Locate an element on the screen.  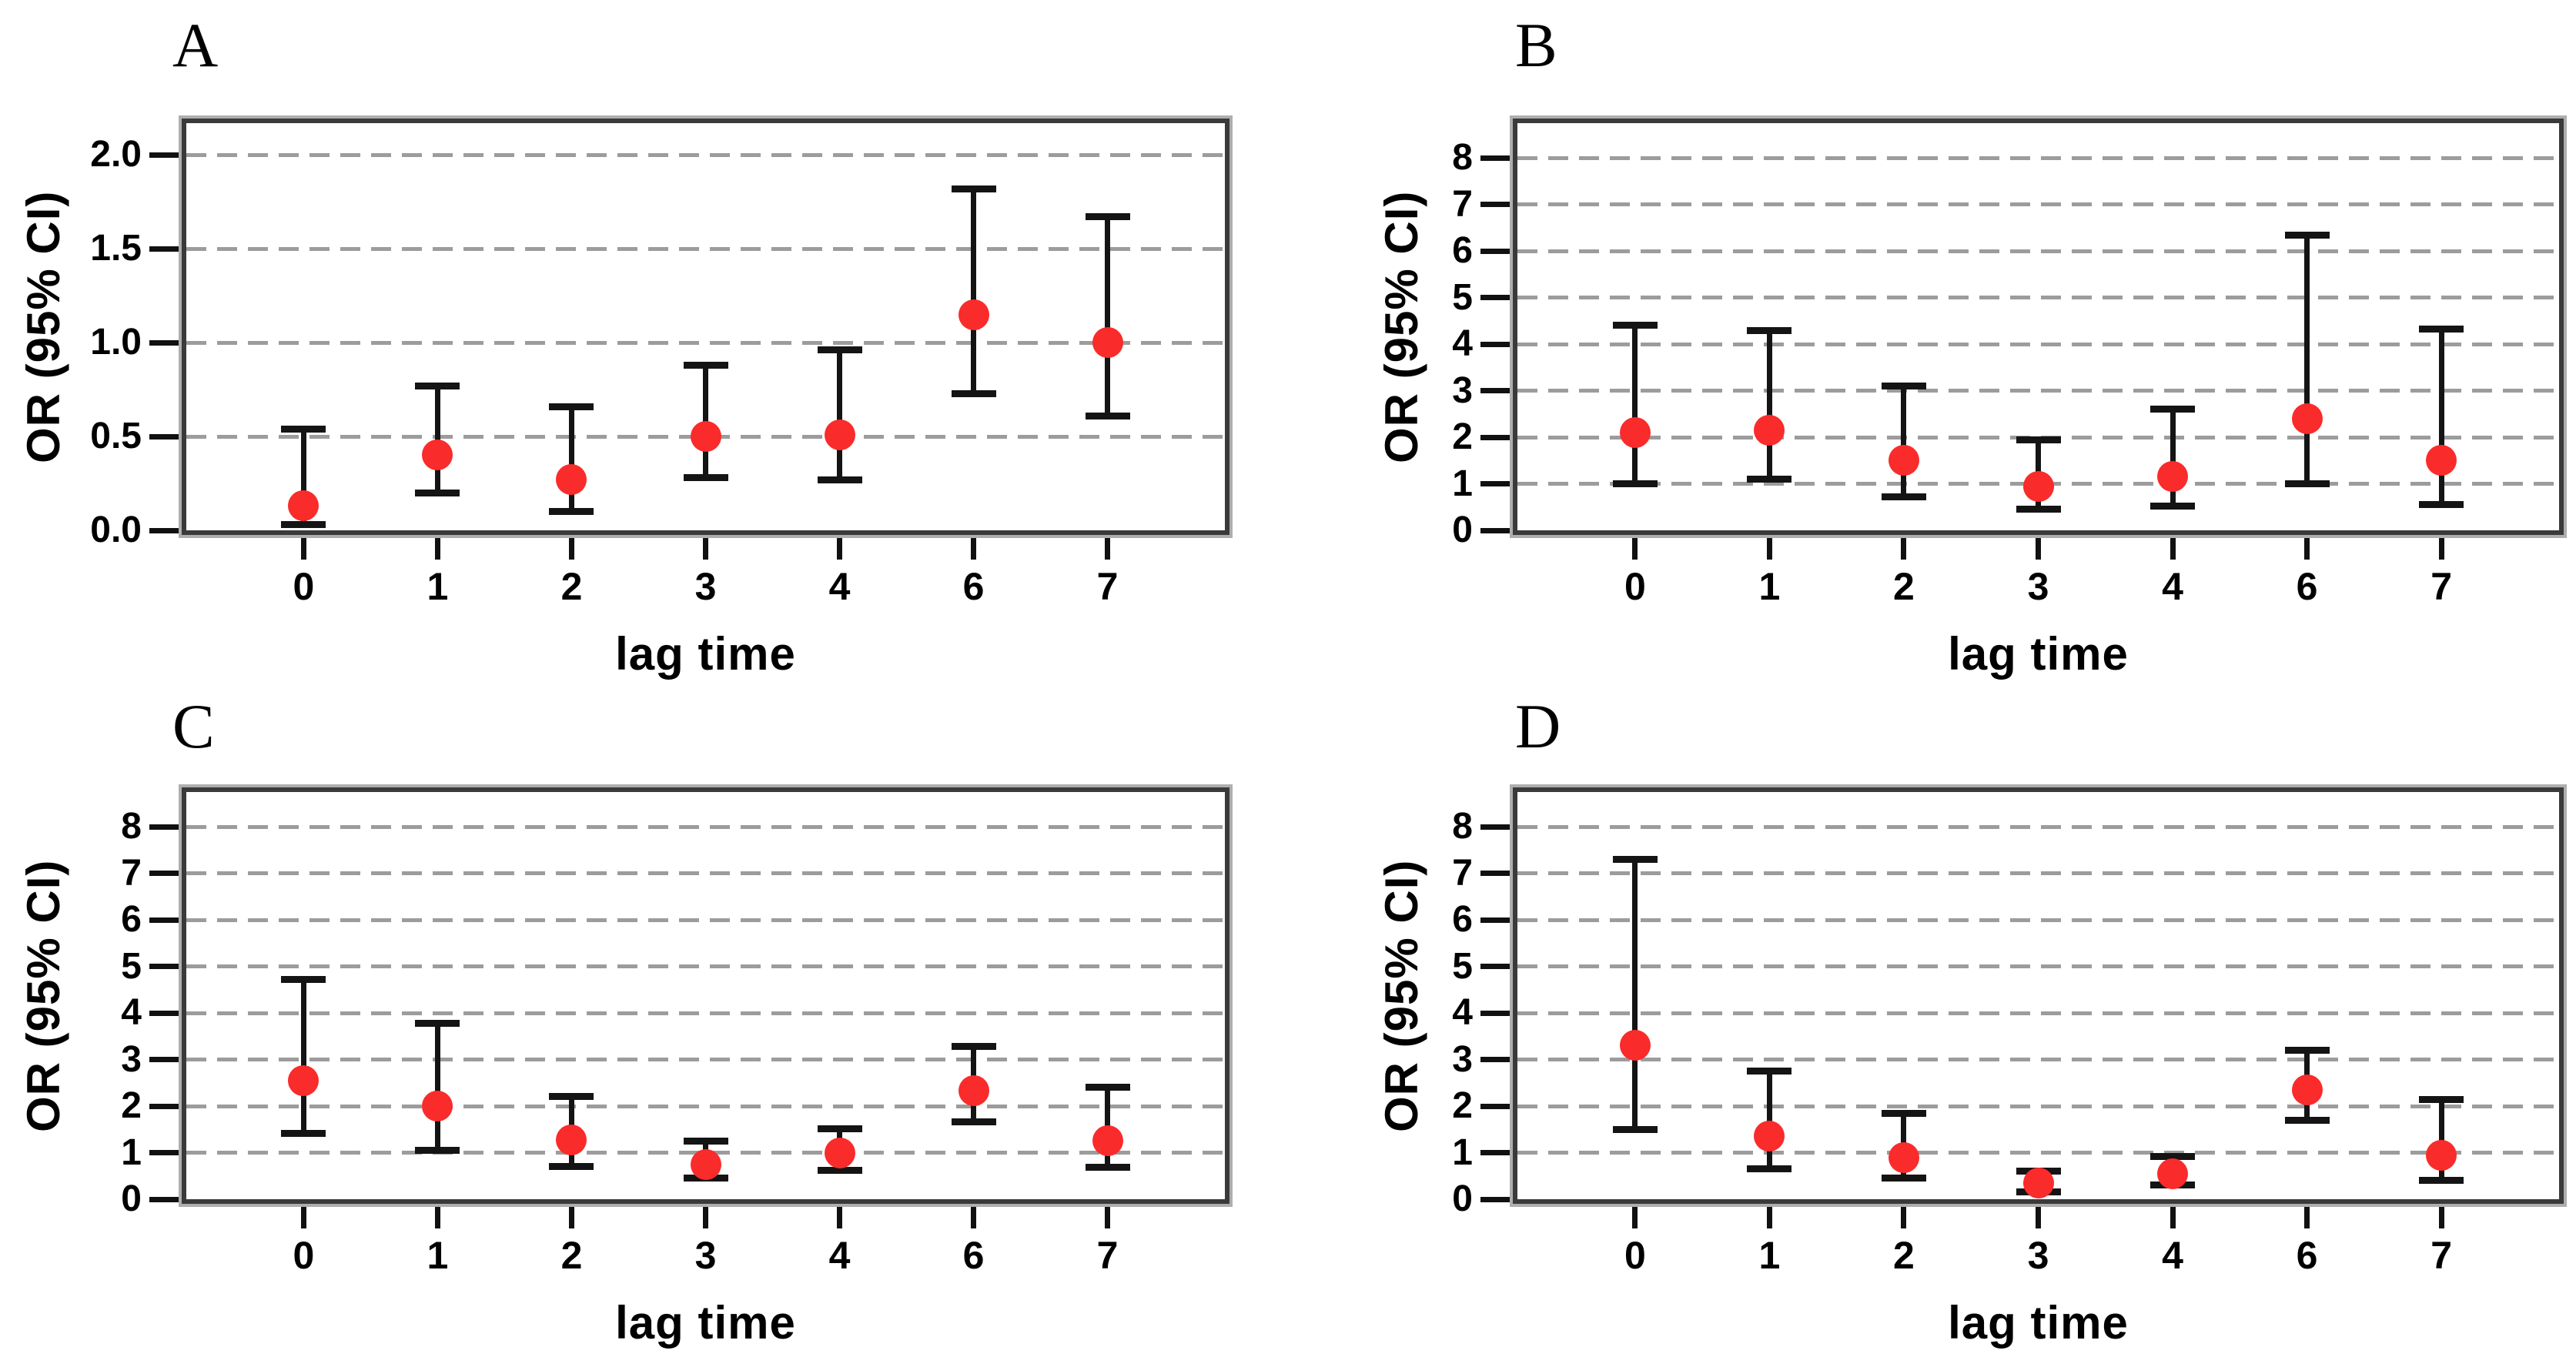
y-tick-label: 0 is located at coordinates (131, 1198).